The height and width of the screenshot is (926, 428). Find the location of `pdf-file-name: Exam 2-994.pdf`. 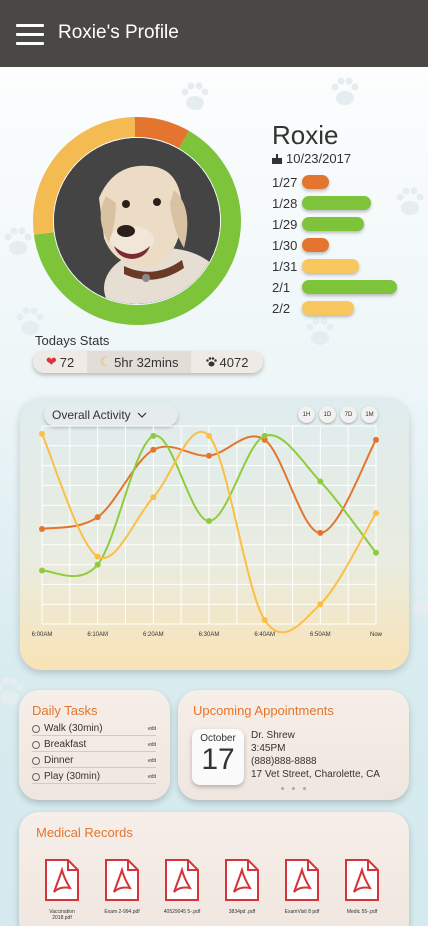

pdf-file-name: Exam 2-994.pdf is located at coordinates (122, 912).